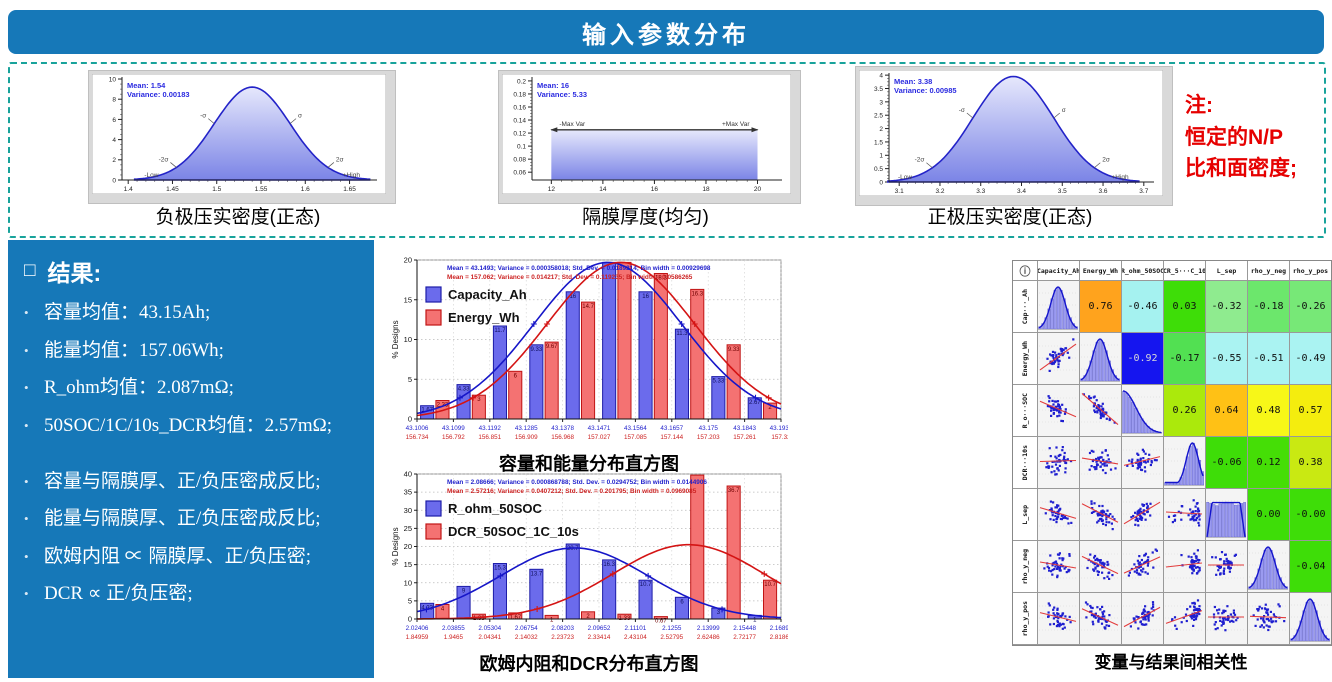 Image resolution: width=1332 pixels, height=682 pixels. I want to click on svg-text: 36.7, so click(734, 491).